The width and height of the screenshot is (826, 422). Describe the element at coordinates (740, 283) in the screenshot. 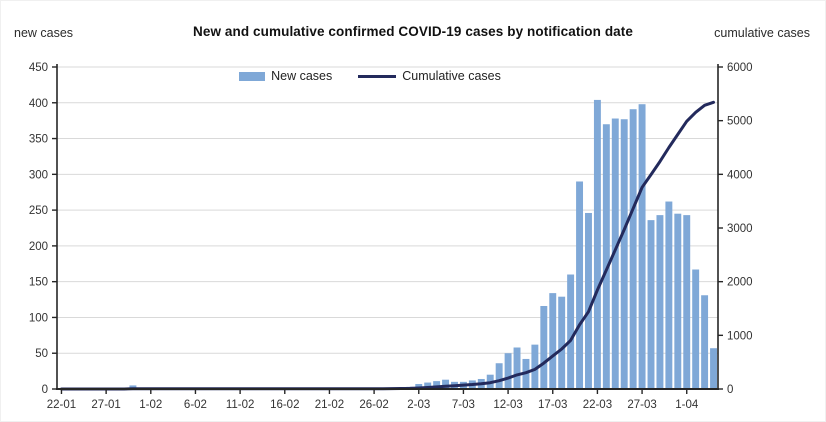

I see `right-tick-label: 2000` at that location.